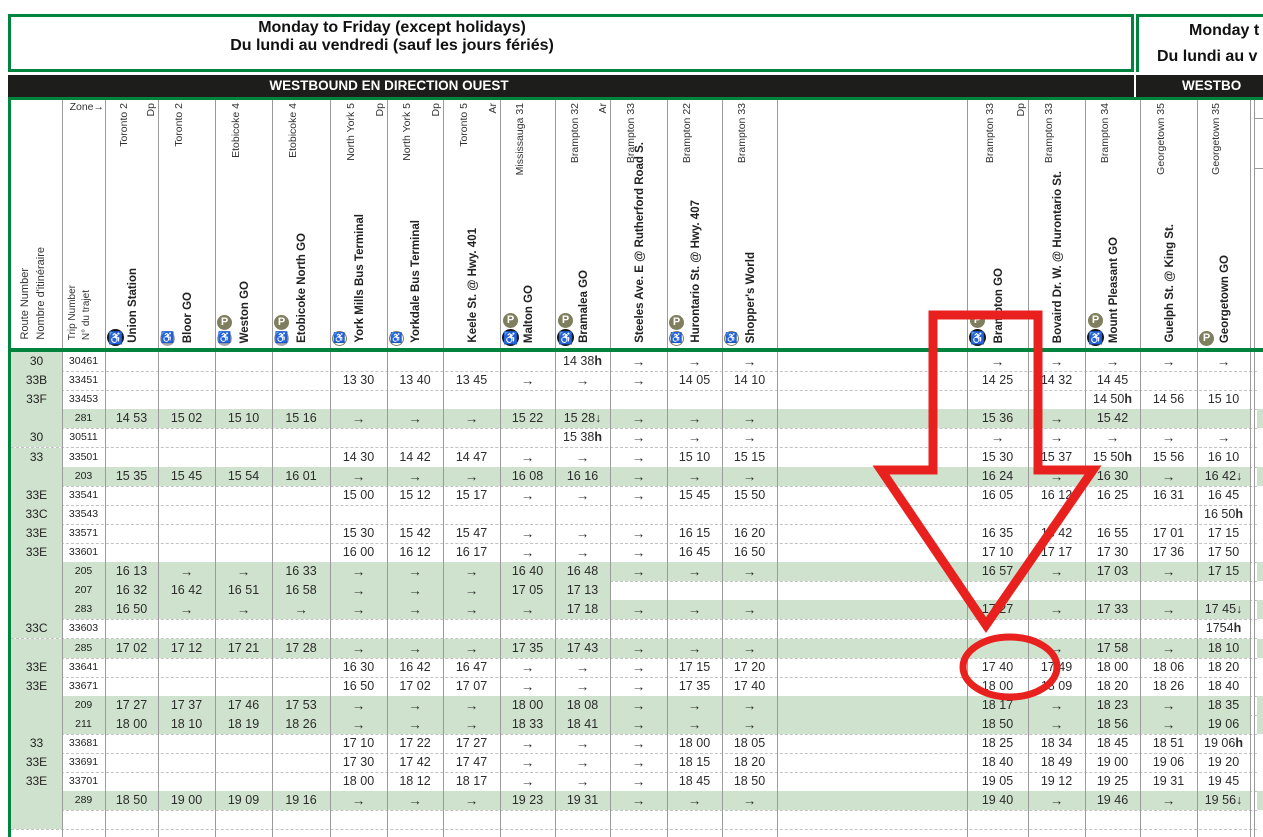  What do you see at coordinates (243, 224) in the screenshot?
I see `column-header-weston-go: Etobicoke 4 Weston GO P ♿` at bounding box center [243, 224].